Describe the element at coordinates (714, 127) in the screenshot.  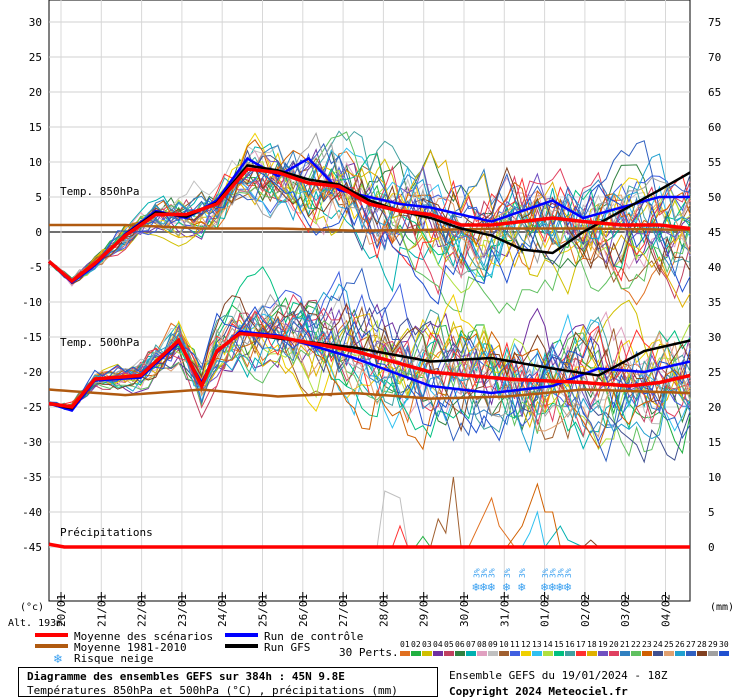
I see `right-tick-label: 60` at that location.